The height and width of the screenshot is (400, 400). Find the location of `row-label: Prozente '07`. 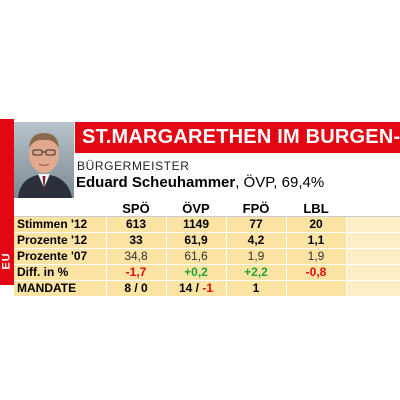

row-label: Prozente '07 is located at coordinates (60, 256).